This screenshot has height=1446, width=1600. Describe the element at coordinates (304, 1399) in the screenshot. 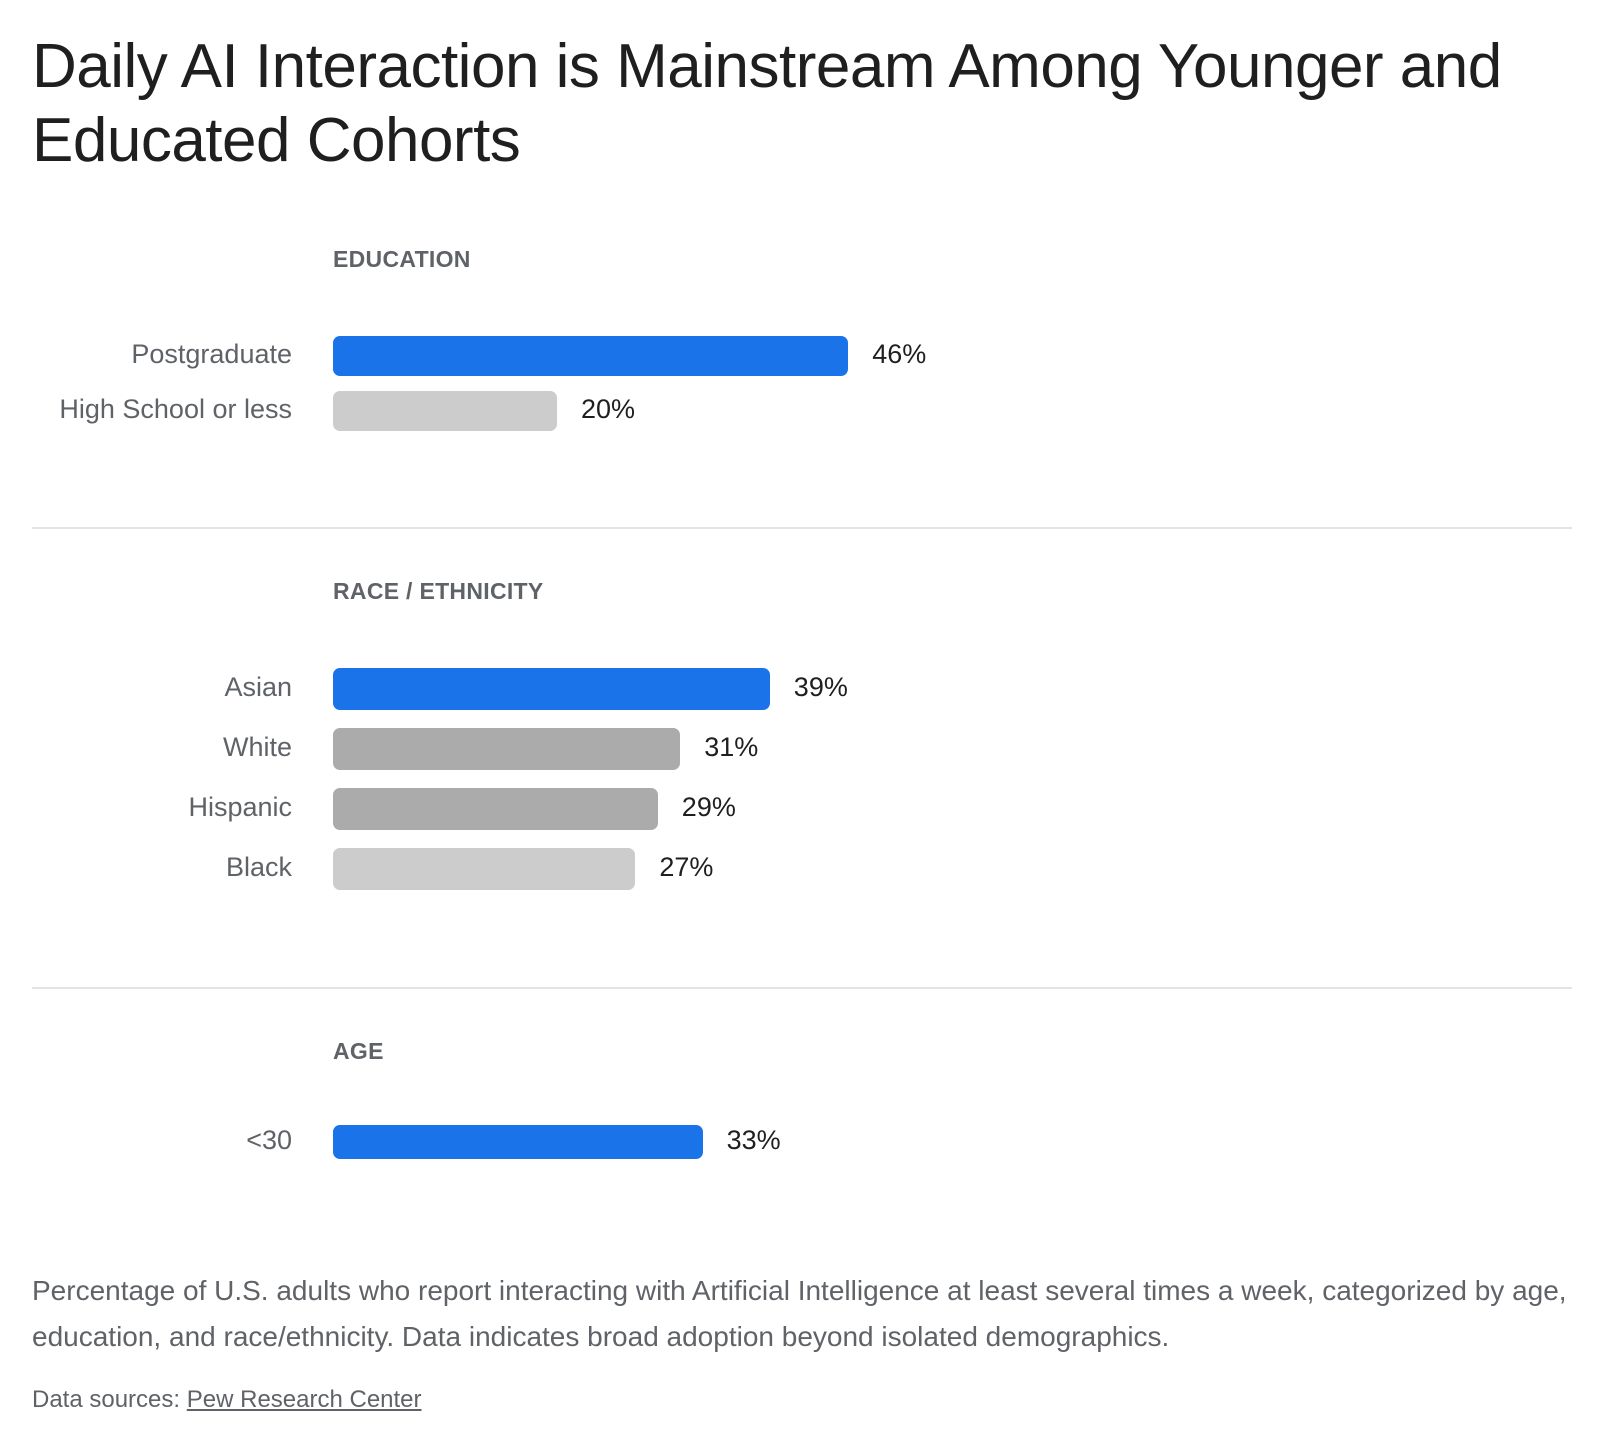

I see `source-link: Pew Research Center` at that location.